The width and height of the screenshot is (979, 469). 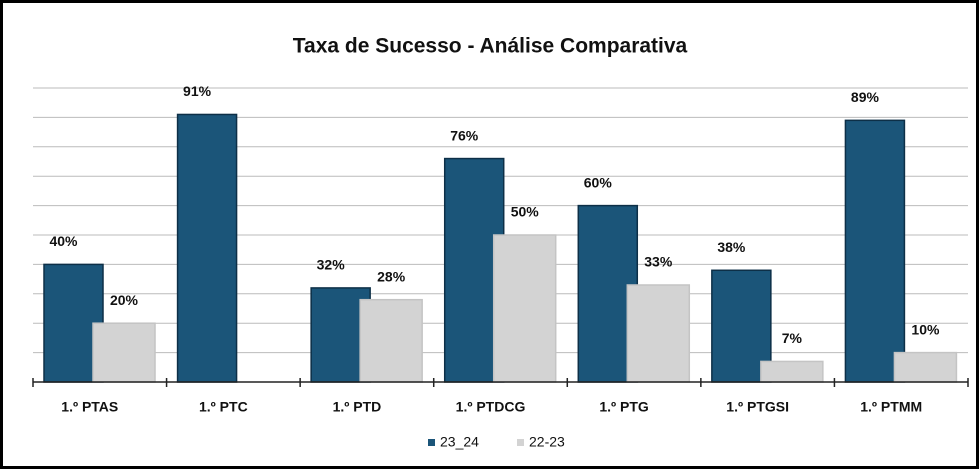 I want to click on x-tick-label: 1.º PTMM, so click(x=891, y=407).